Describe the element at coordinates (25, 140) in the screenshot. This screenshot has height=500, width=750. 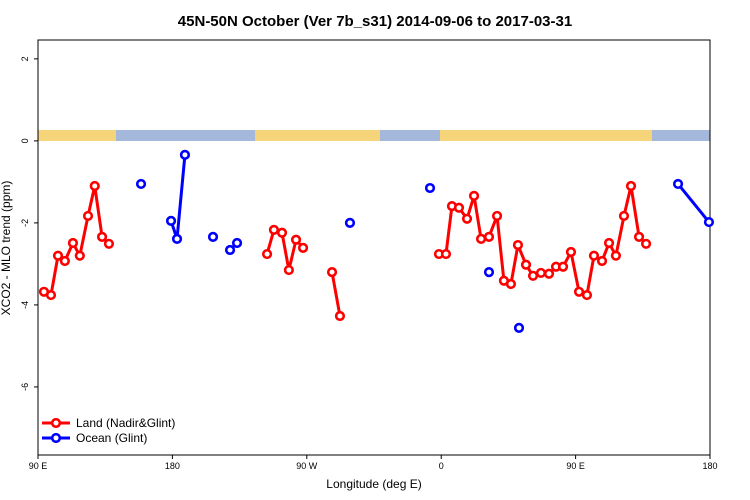
I see `y-tick-label: 0` at that location.